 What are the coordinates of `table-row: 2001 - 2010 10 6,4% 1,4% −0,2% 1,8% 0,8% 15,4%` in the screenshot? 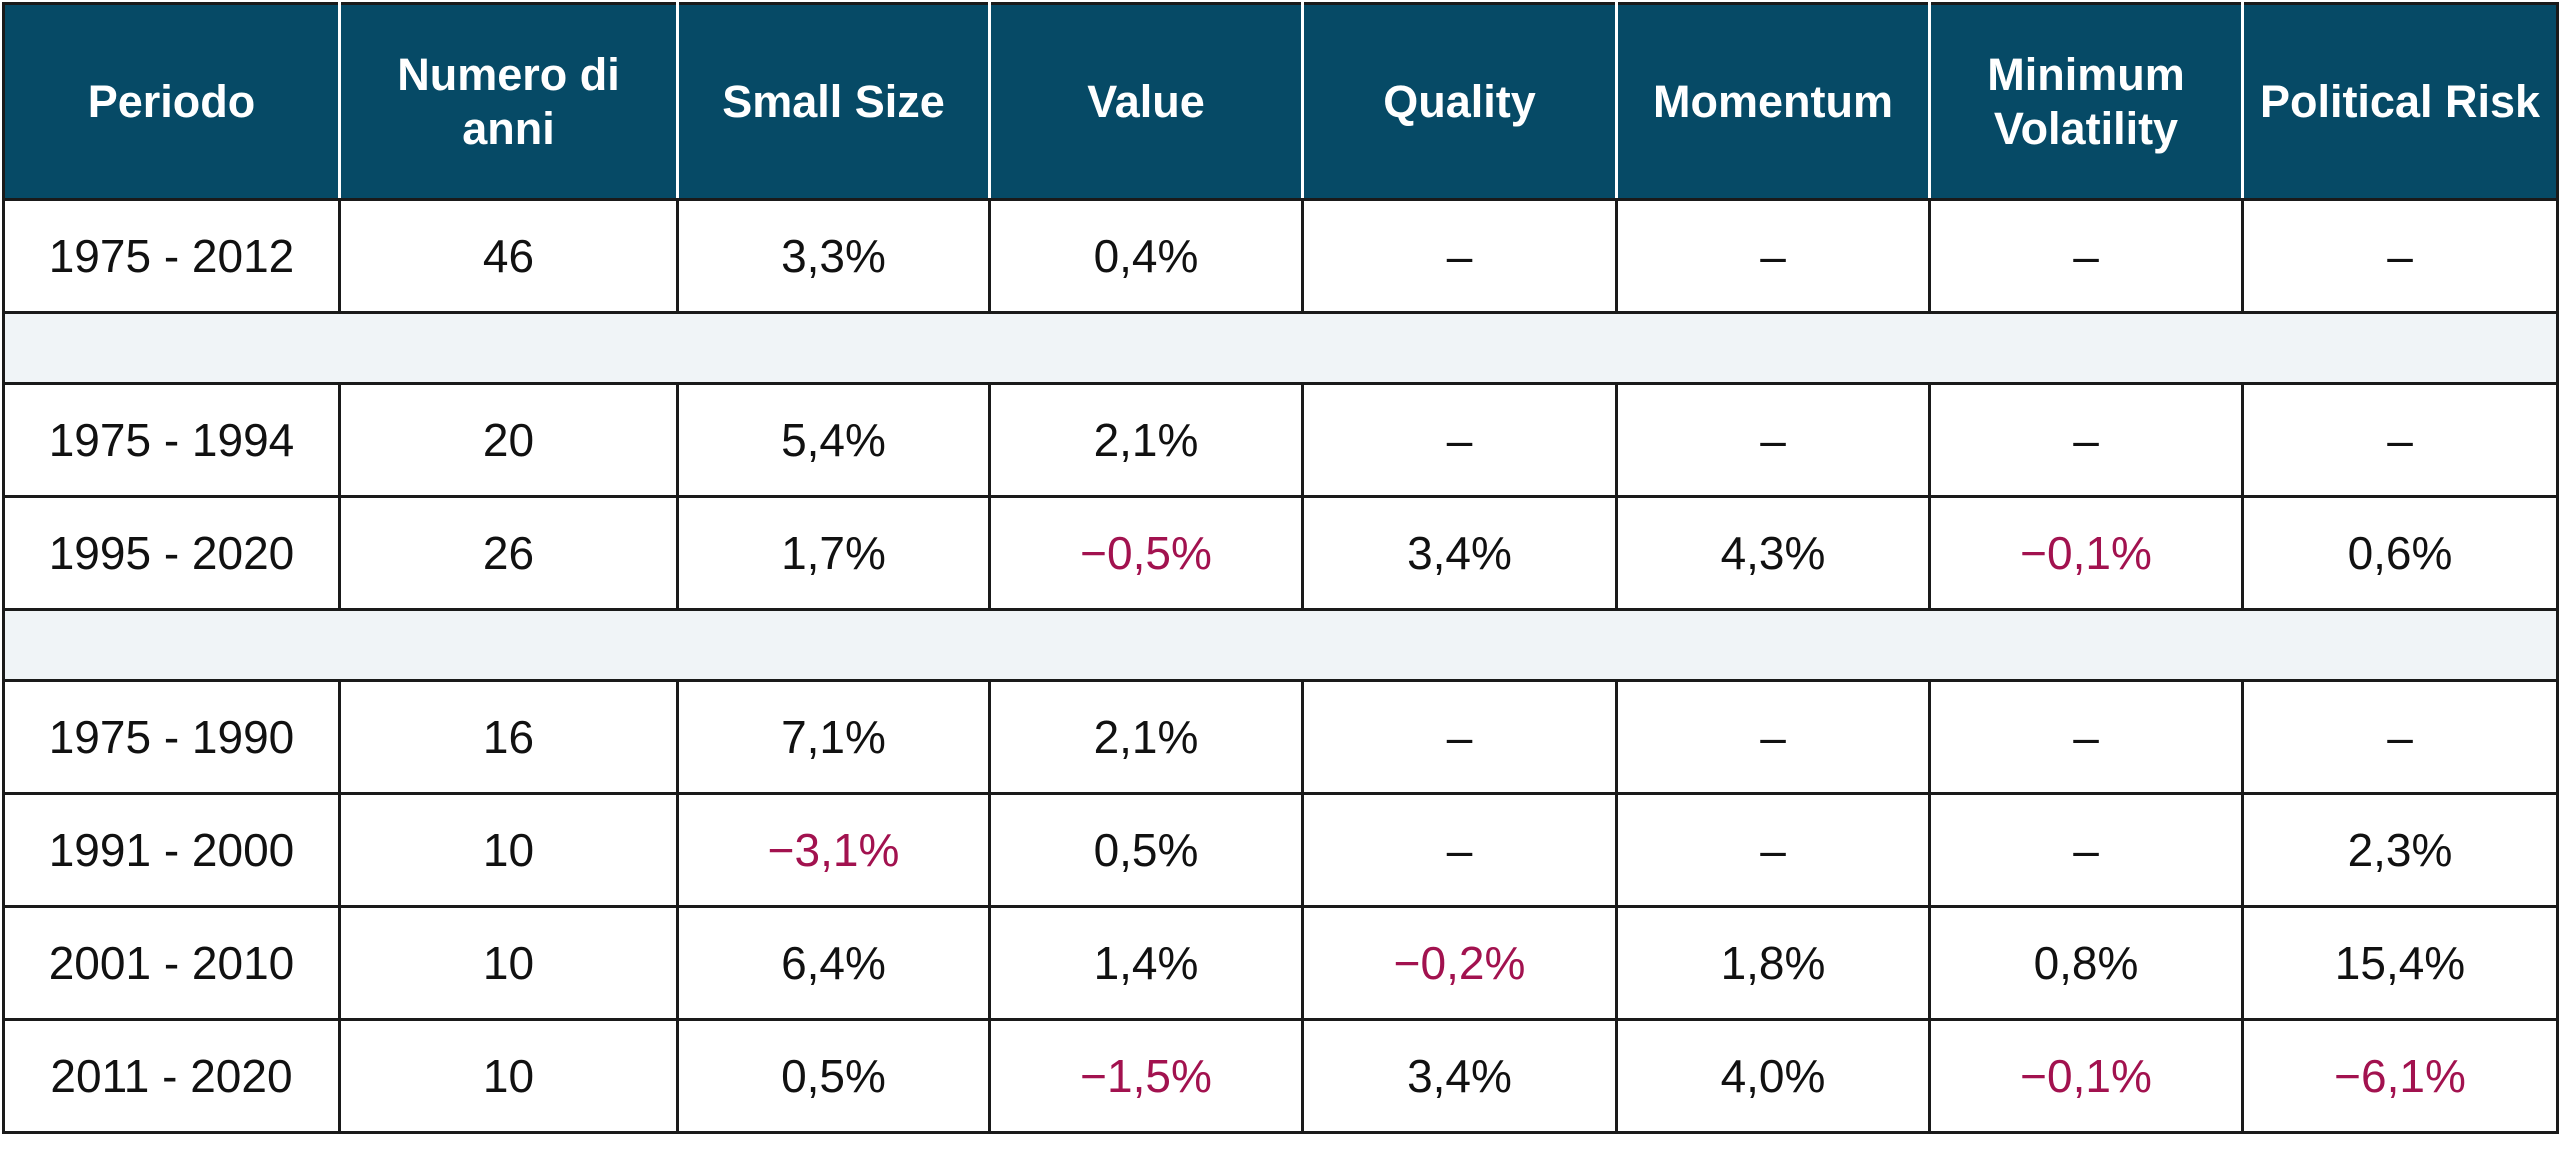 It's located at (1280, 963).